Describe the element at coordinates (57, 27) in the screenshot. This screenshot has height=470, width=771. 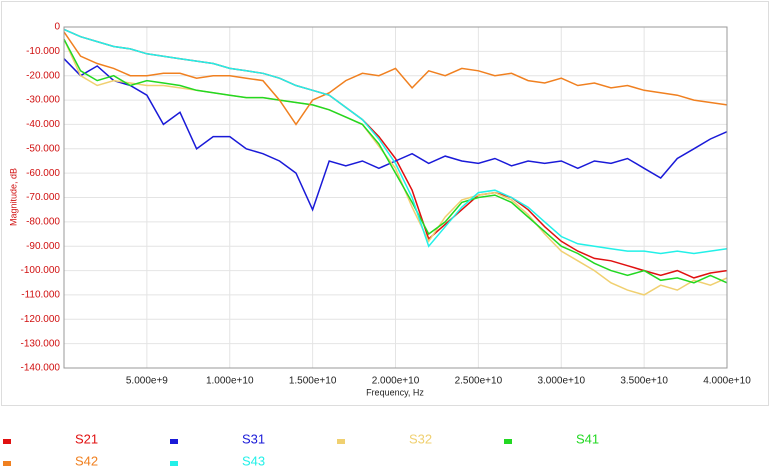
I see `y-tick-label: 0` at that location.